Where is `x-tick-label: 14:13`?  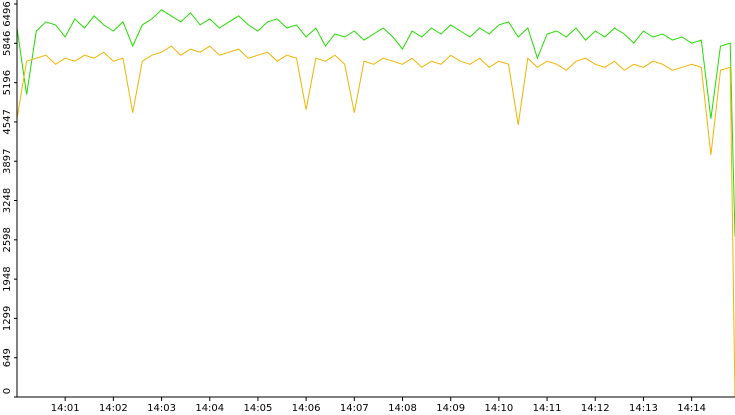
x-tick-label: 14:13 is located at coordinates (643, 408).